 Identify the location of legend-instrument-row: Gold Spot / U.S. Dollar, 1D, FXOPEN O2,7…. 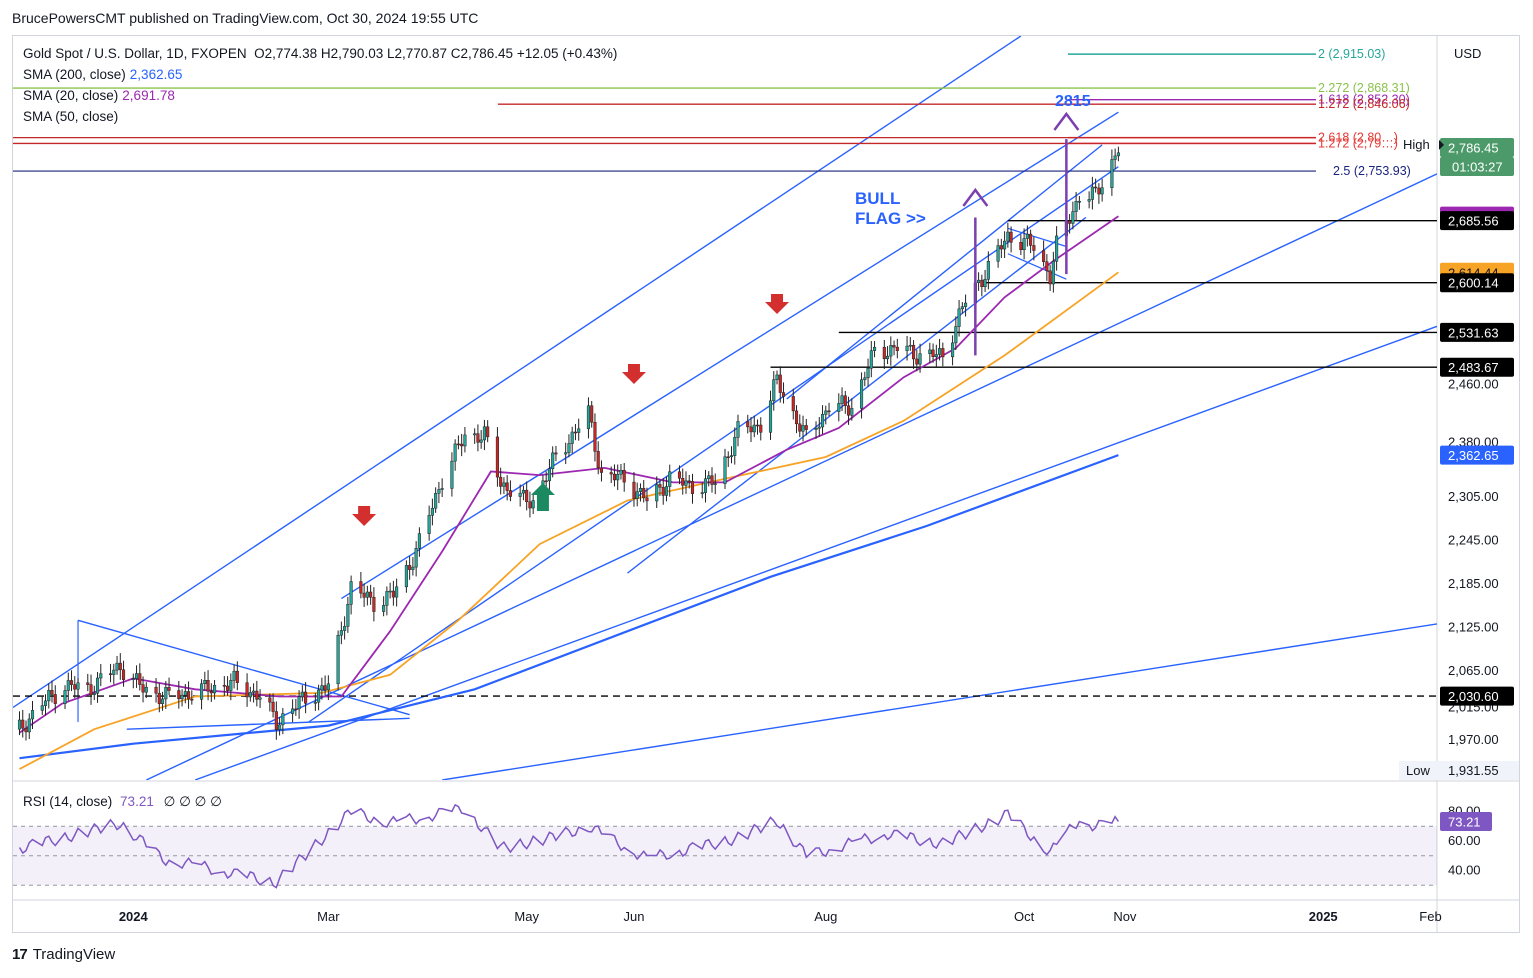
(320, 53).